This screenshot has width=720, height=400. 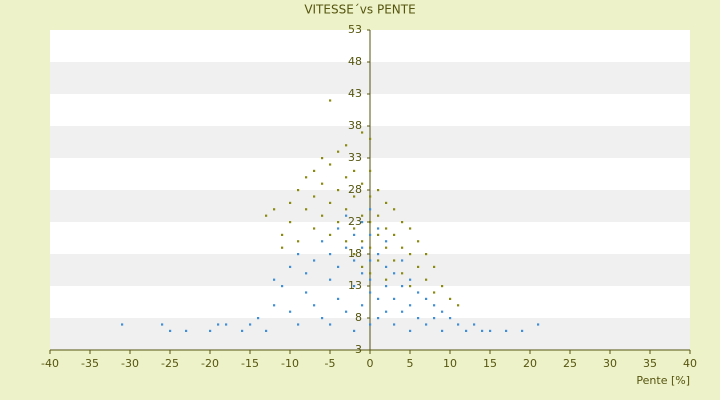 What do you see at coordinates (355, 221) in the screenshot?
I see `y-tick-label: 23` at bounding box center [355, 221].